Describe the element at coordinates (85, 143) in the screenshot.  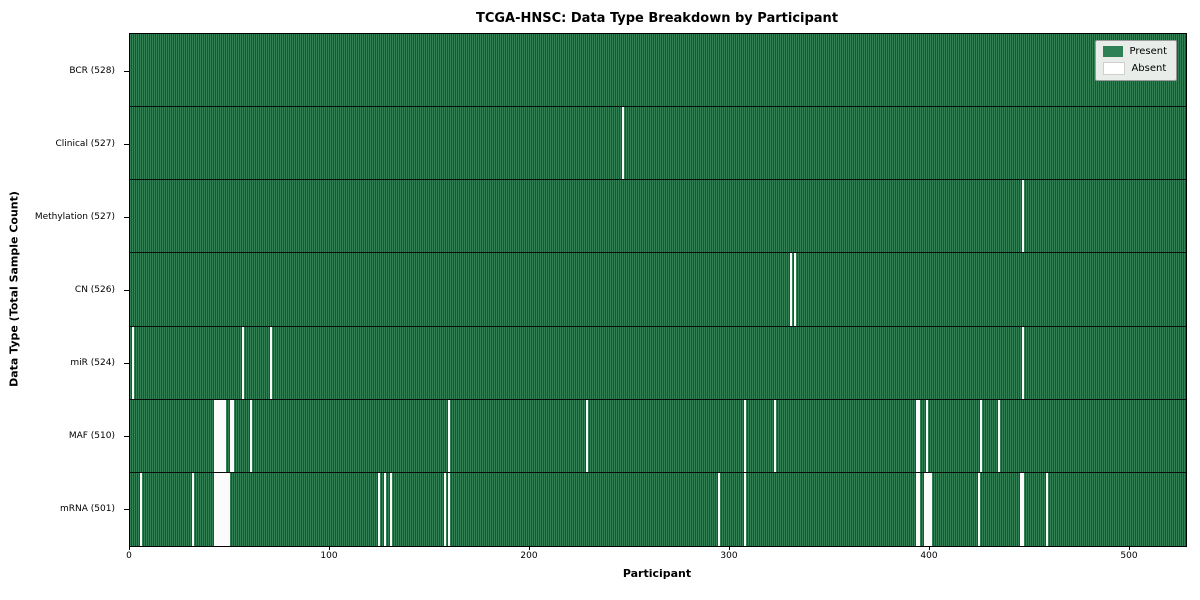
I see `y-tick-label: Clinical (527)` at that location.